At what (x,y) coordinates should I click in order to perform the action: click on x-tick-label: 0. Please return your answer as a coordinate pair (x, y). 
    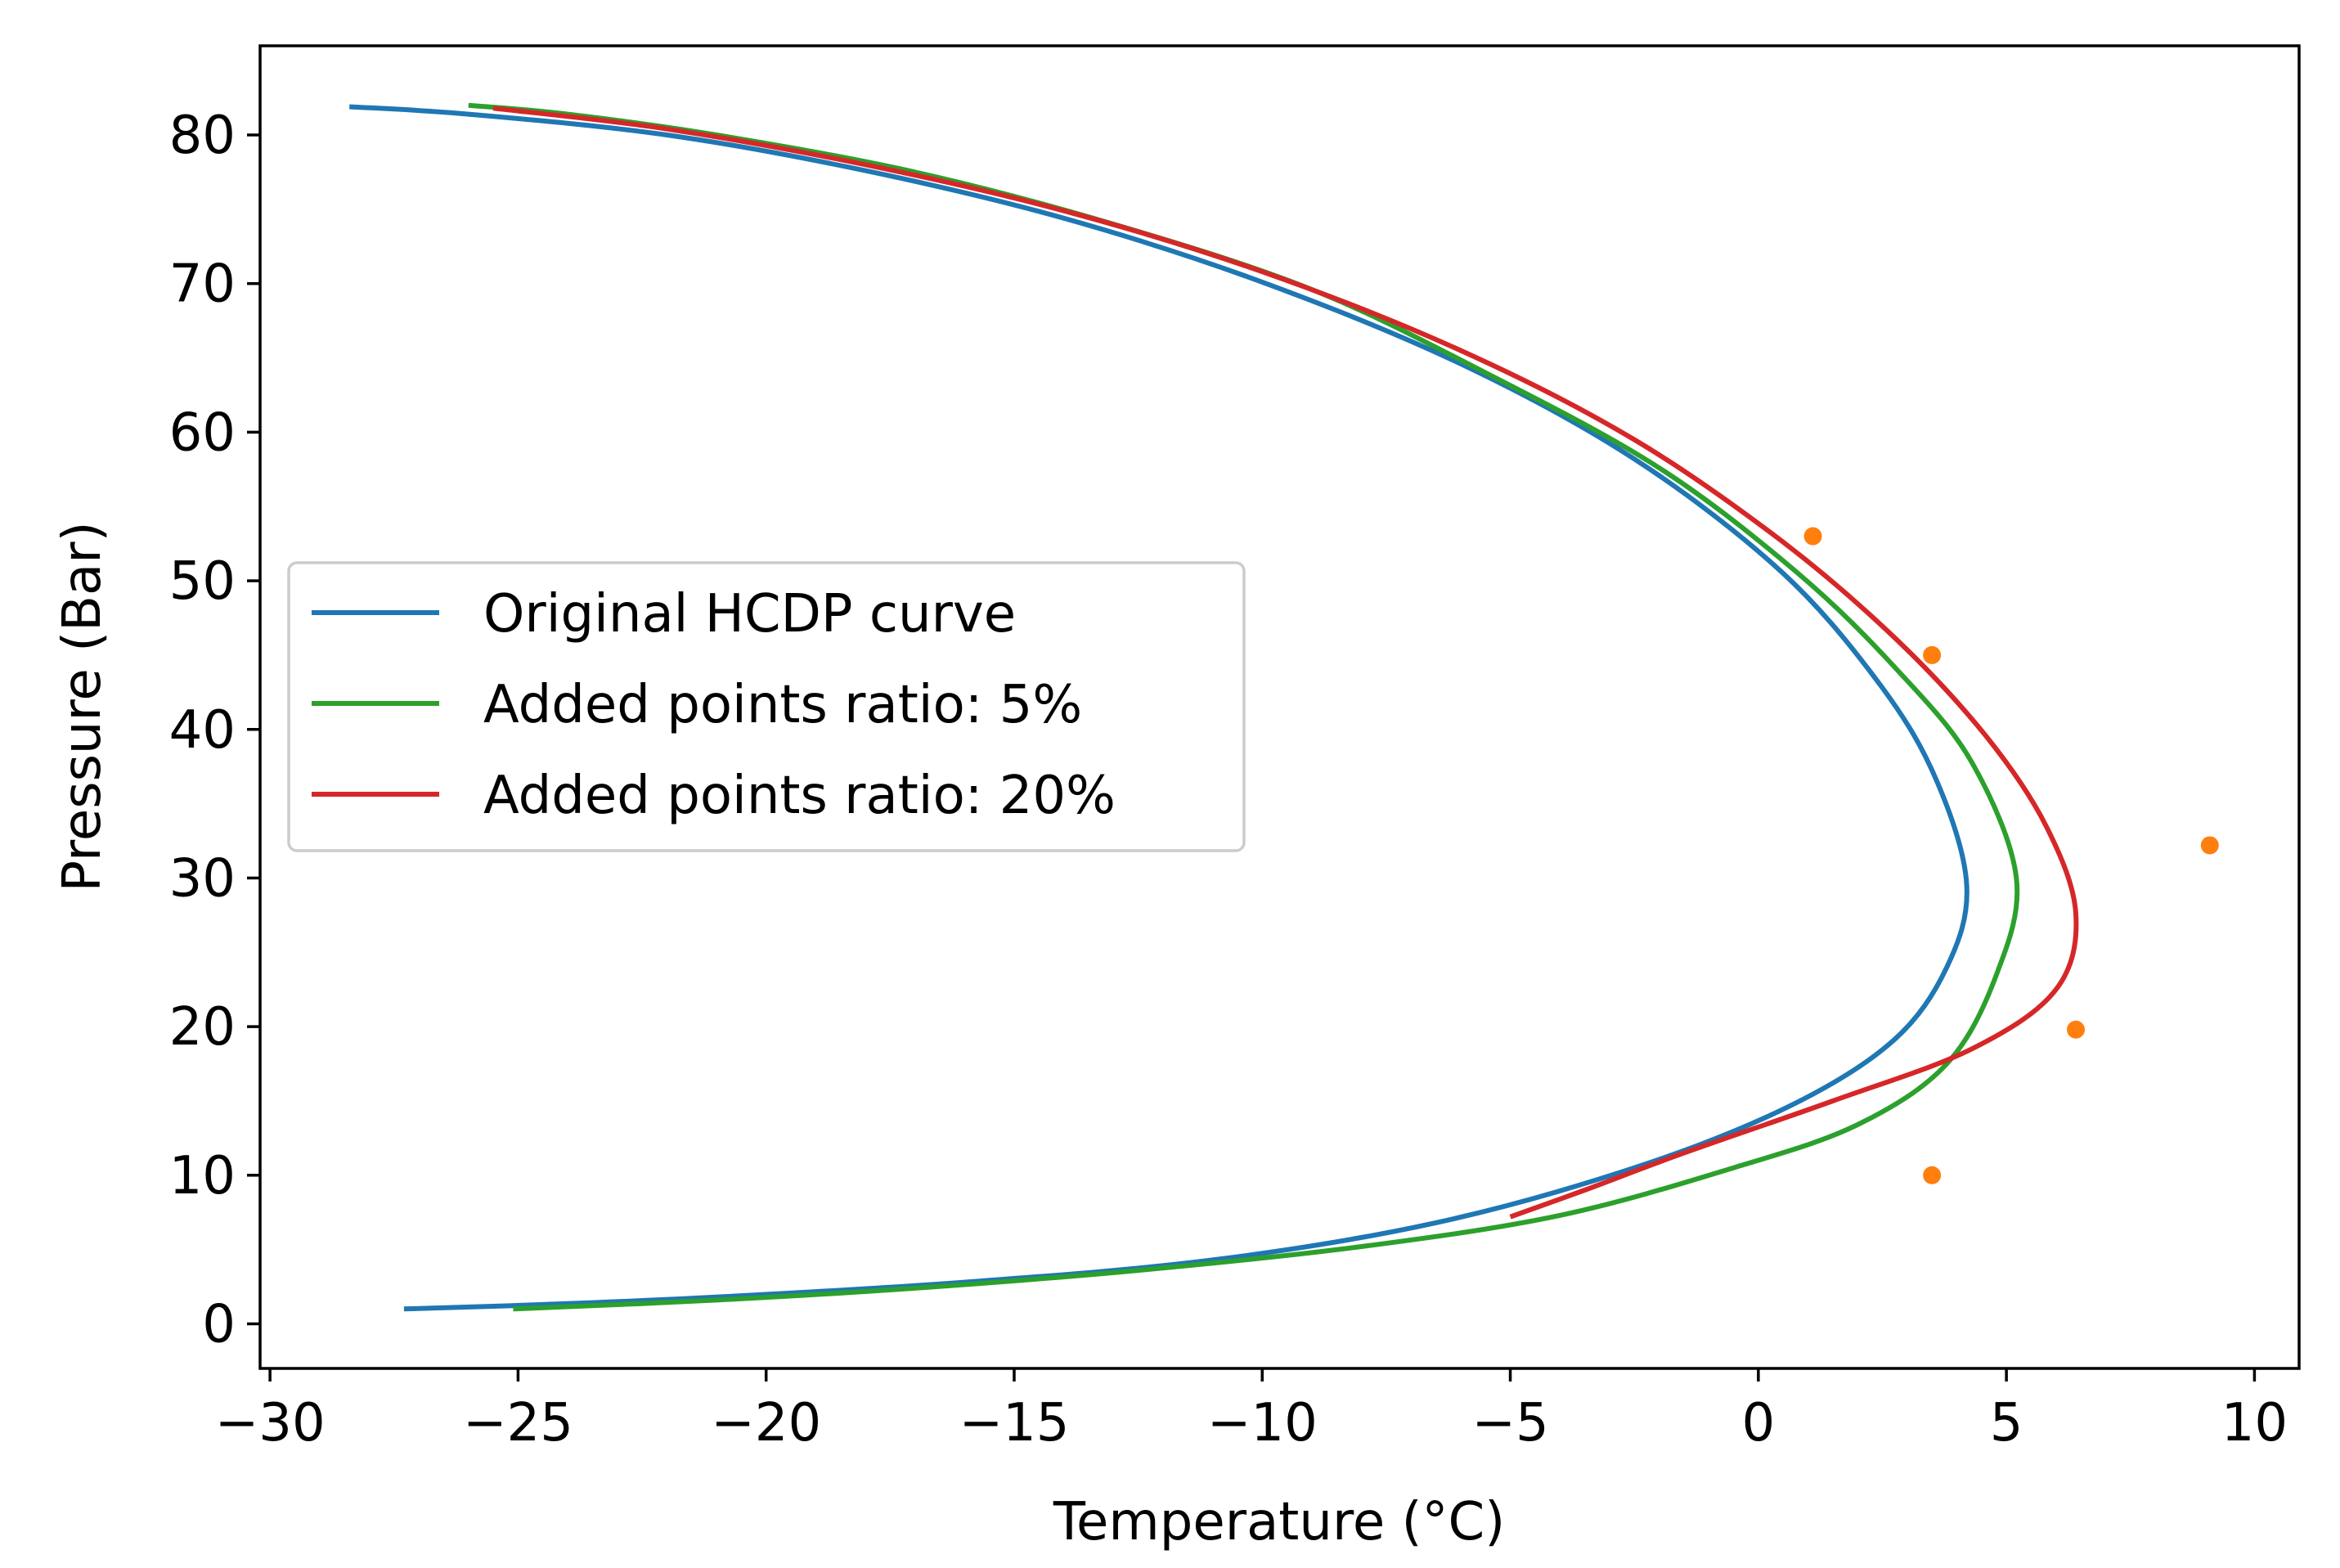
    Looking at the image, I should click on (1758, 1423).